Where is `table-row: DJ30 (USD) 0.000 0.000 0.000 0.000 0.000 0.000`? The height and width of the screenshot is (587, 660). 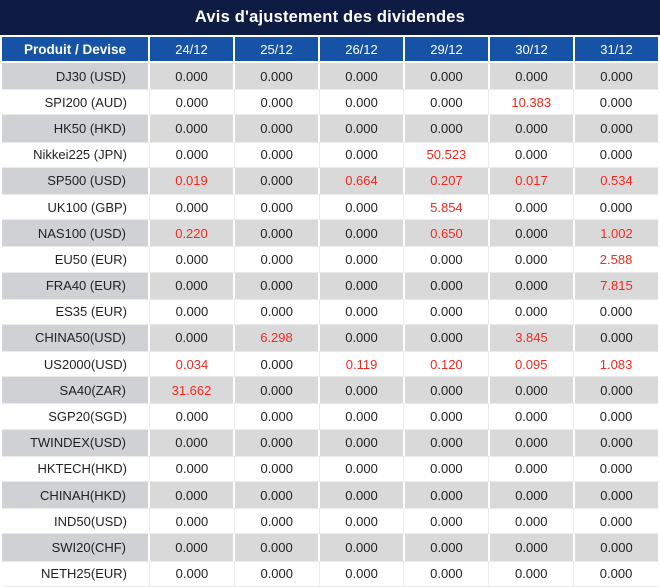 table-row: DJ30 (USD) 0.000 0.000 0.000 0.000 0.000 0.000 is located at coordinates (330, 76).